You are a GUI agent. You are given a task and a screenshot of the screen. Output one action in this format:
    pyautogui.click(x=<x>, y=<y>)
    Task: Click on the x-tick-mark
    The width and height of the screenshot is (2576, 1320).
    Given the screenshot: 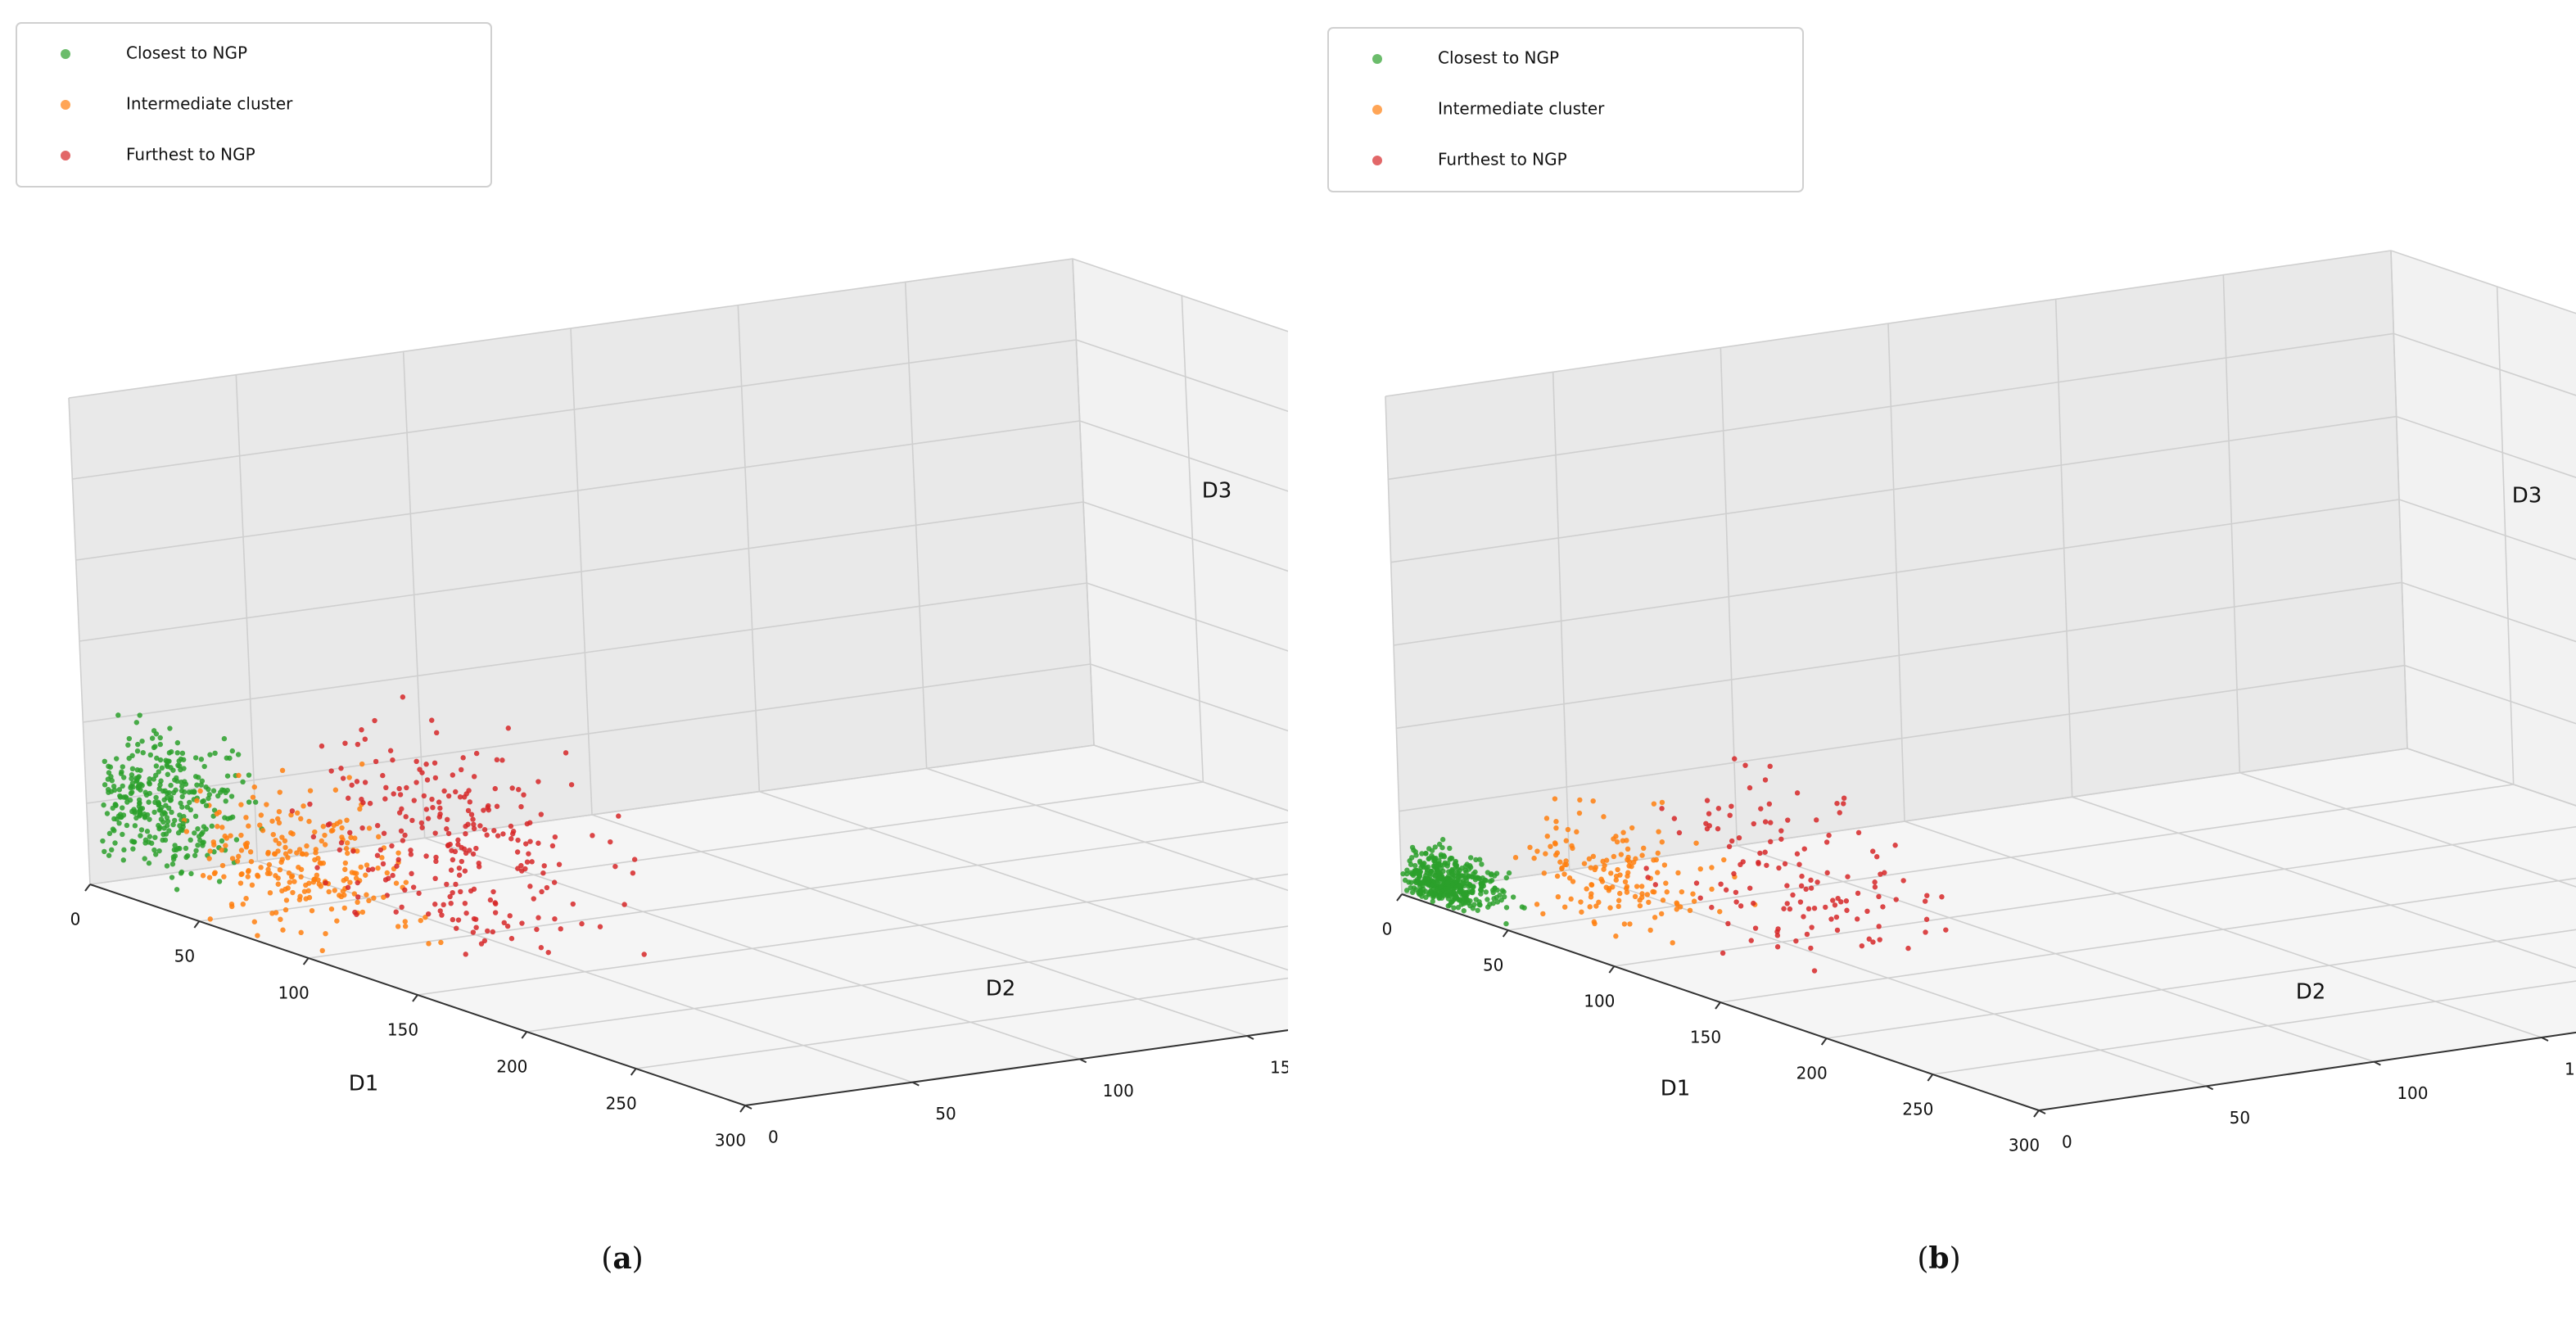 What is the action you would take?
    pyautogui.click(x=87, y=888)
    